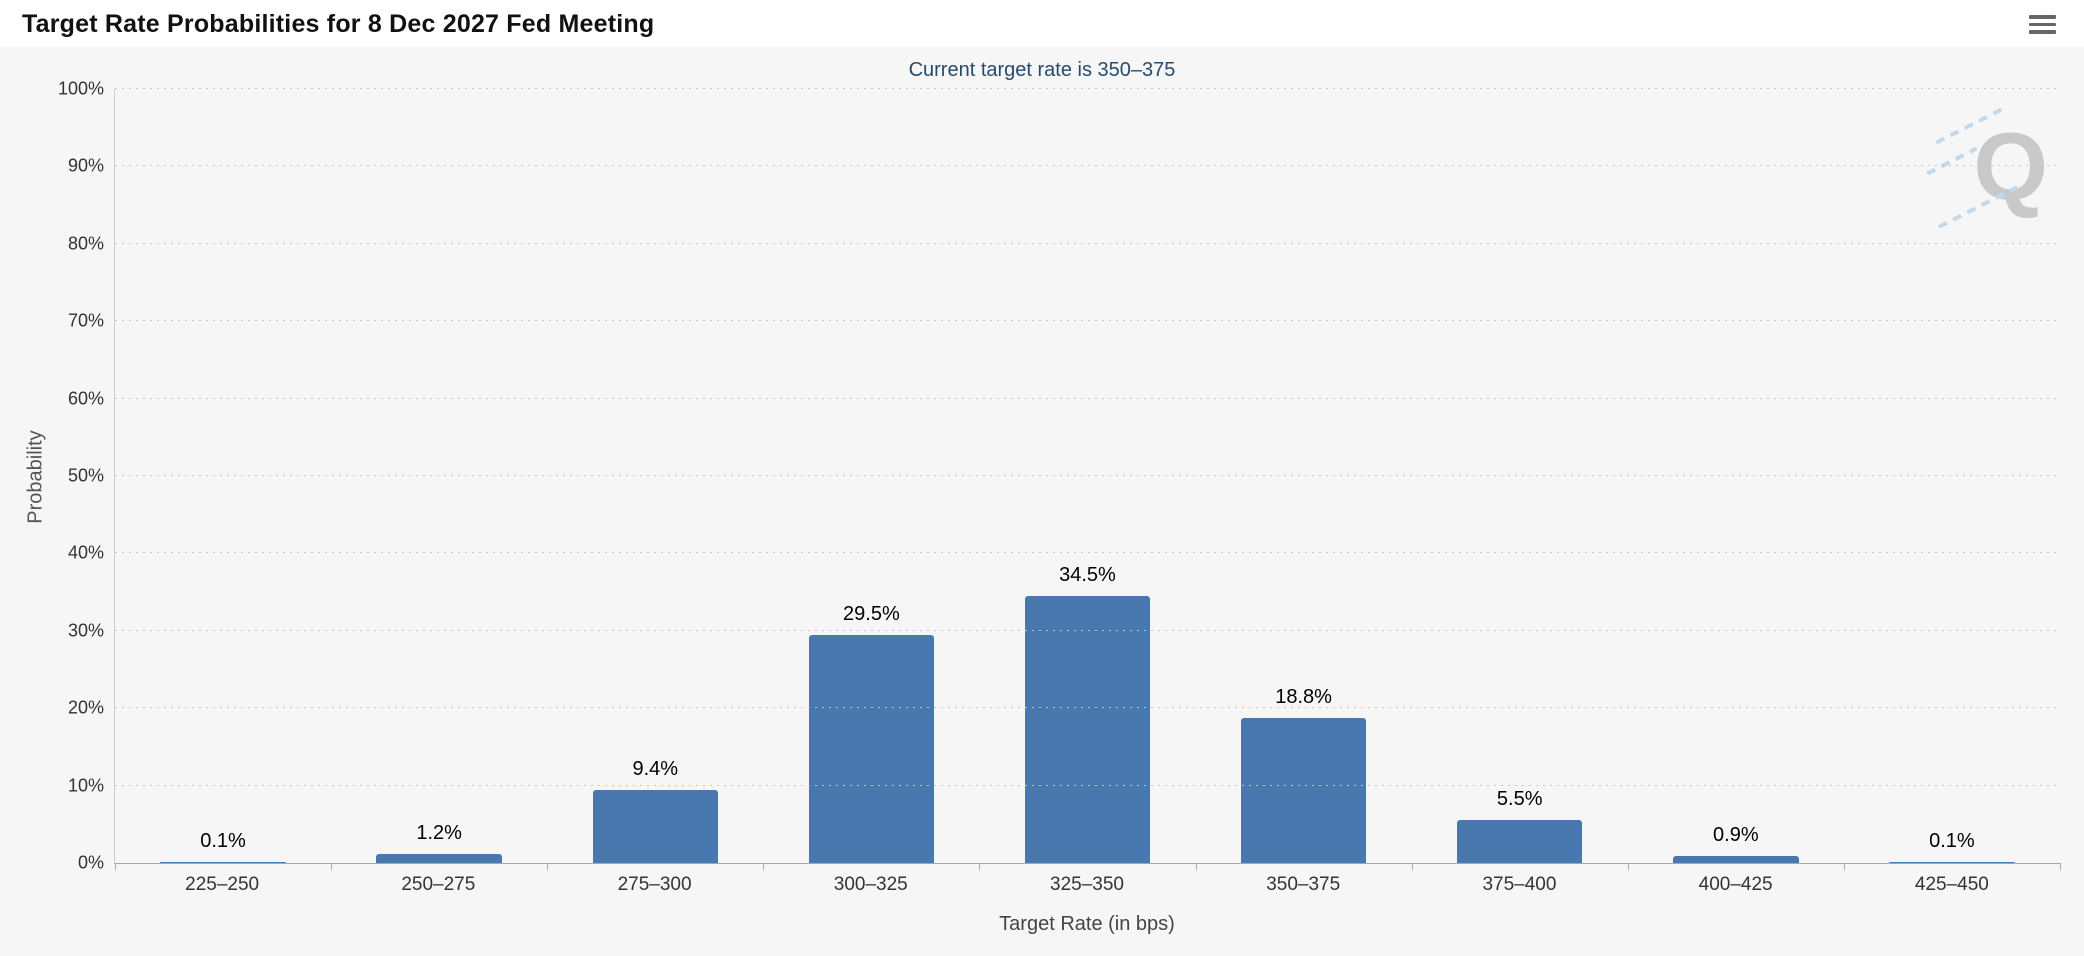 The height and width of the screenshot is (956, 2084). What do you see at coordinates (1735, 884) in the screenshot?
I see `x-category-label: 400–425` at bounding box center [1735, 884].